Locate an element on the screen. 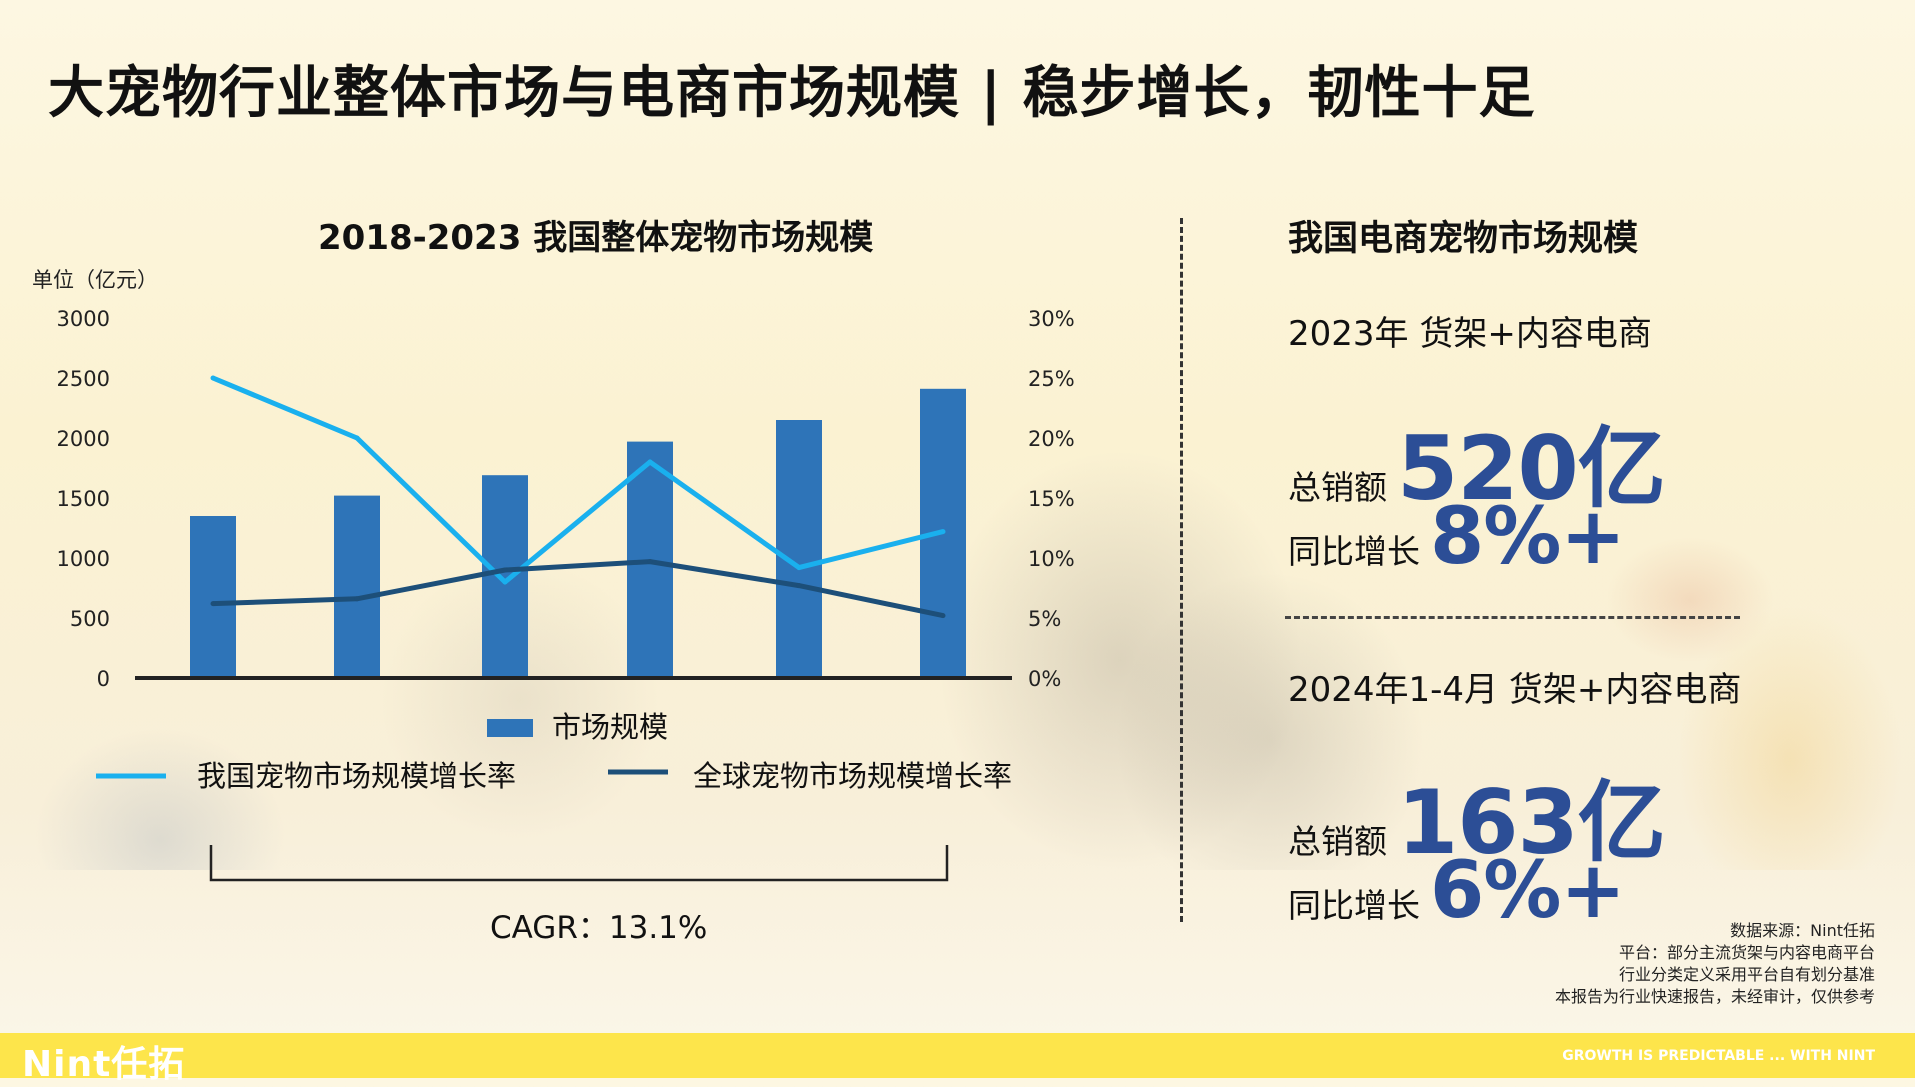 The image size is (1915, 1087). sales-2024-row: 总销额 163亿 is located at coordinates (1477, 815).